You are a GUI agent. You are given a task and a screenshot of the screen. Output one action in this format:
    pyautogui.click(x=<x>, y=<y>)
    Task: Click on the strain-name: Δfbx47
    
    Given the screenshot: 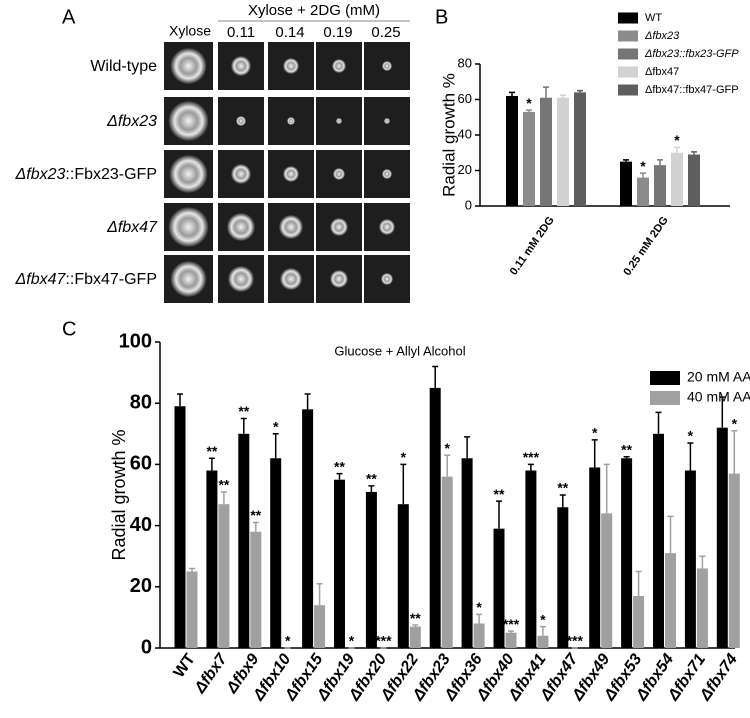 What is the action you would take?
    pyautogui.click(x=132, y=227)
    